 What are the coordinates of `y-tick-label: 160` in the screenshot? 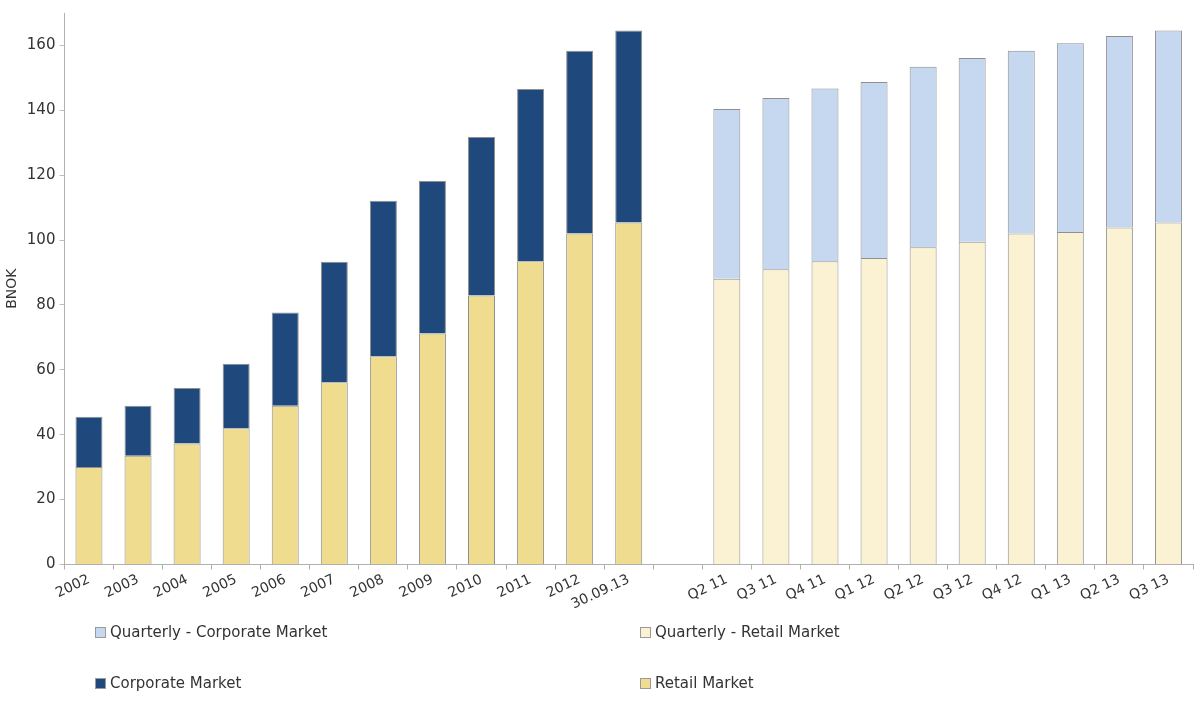 It's located at (41, 44).